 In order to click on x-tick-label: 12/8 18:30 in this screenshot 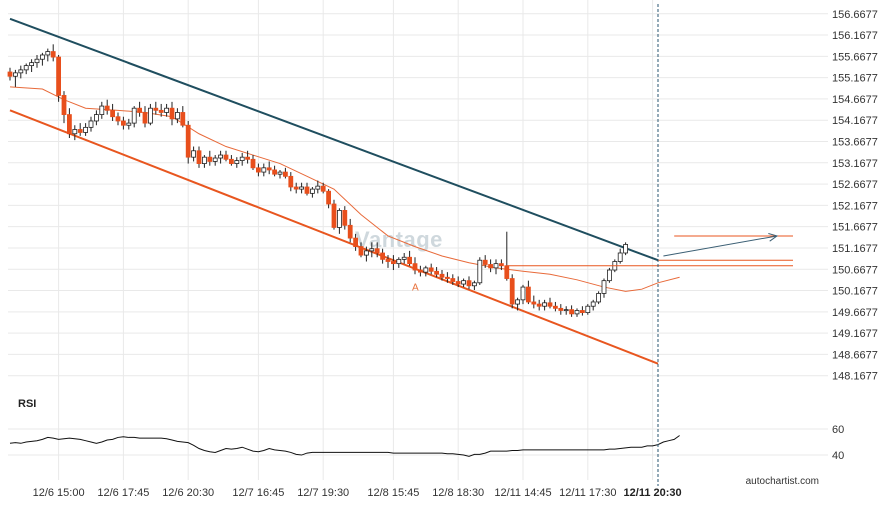, I will do `click(458, 493)`.